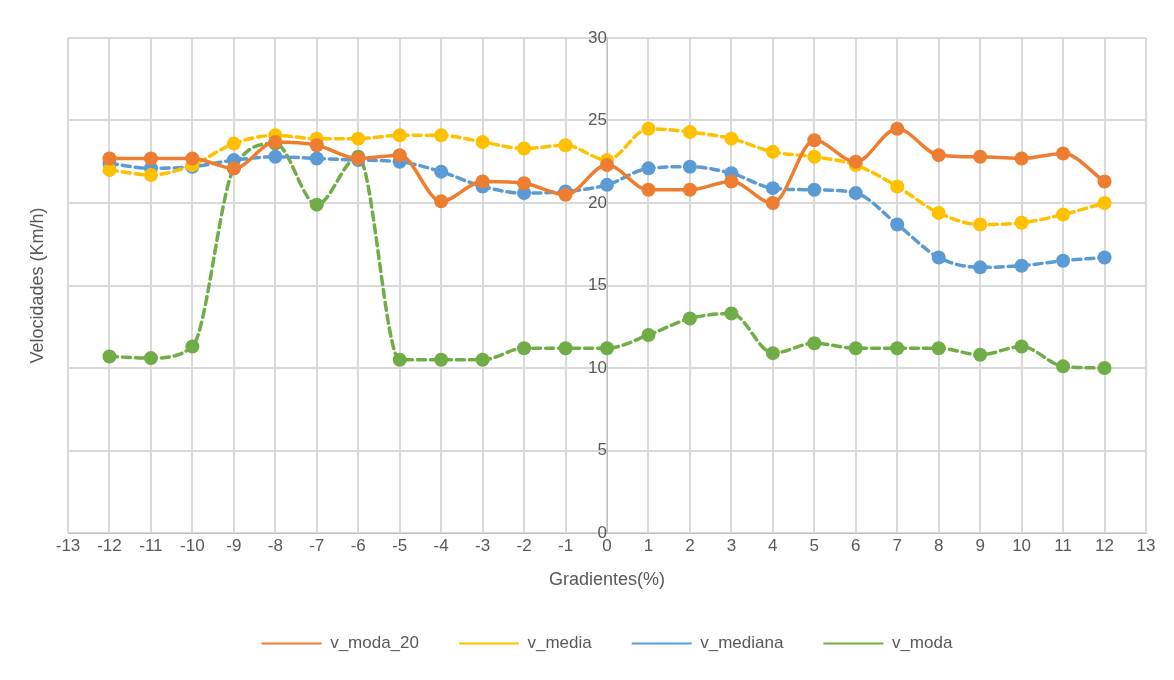 The image size is (1174, 680). Describe the element at coordinates (731, 545) in the screenshot. I see `x-tick-label: 3` at that location.